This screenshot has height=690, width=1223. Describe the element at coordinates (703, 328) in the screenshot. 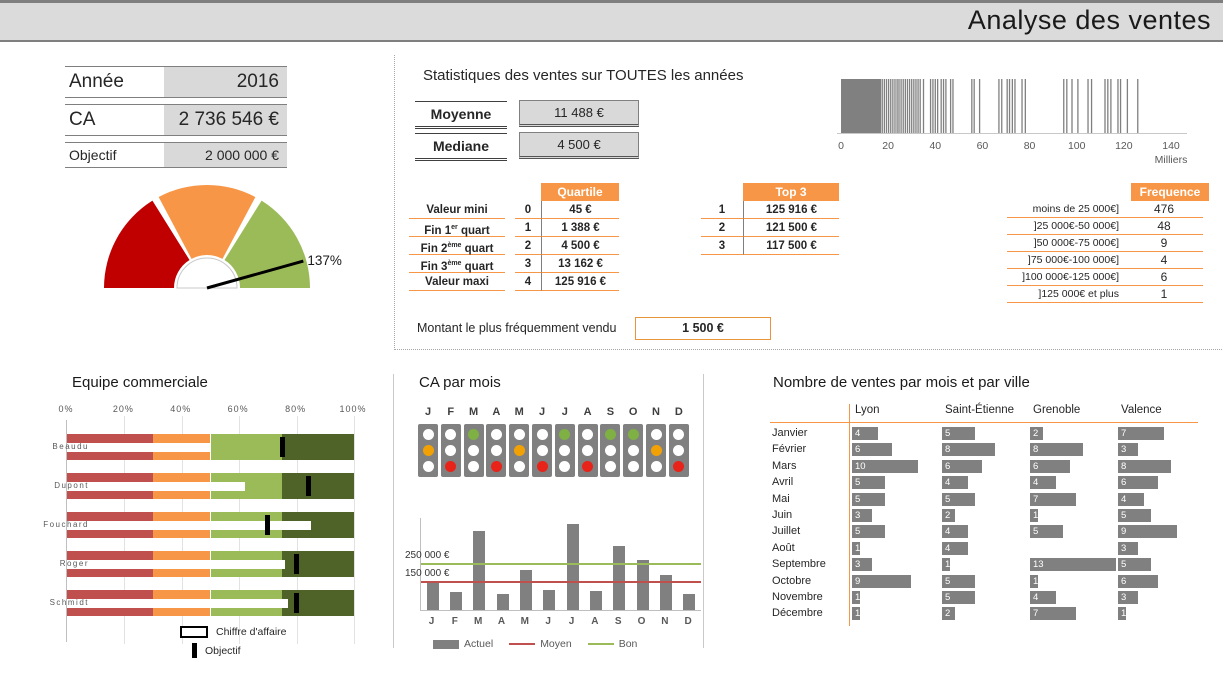

I see `montant-value: 1 500 €` at that location.